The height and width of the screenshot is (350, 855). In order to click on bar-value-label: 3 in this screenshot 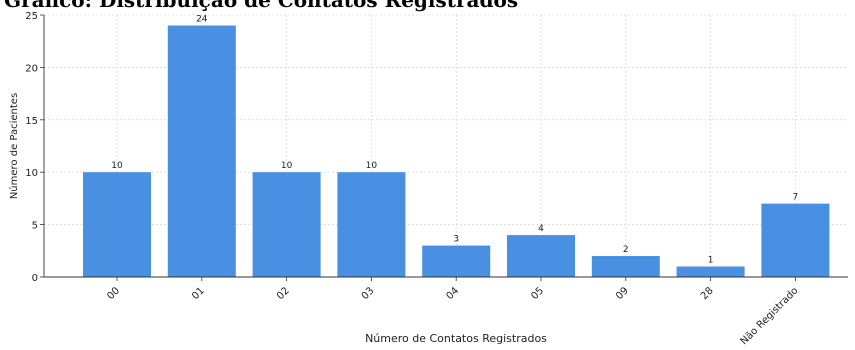, I will do `click(456, 240)`.